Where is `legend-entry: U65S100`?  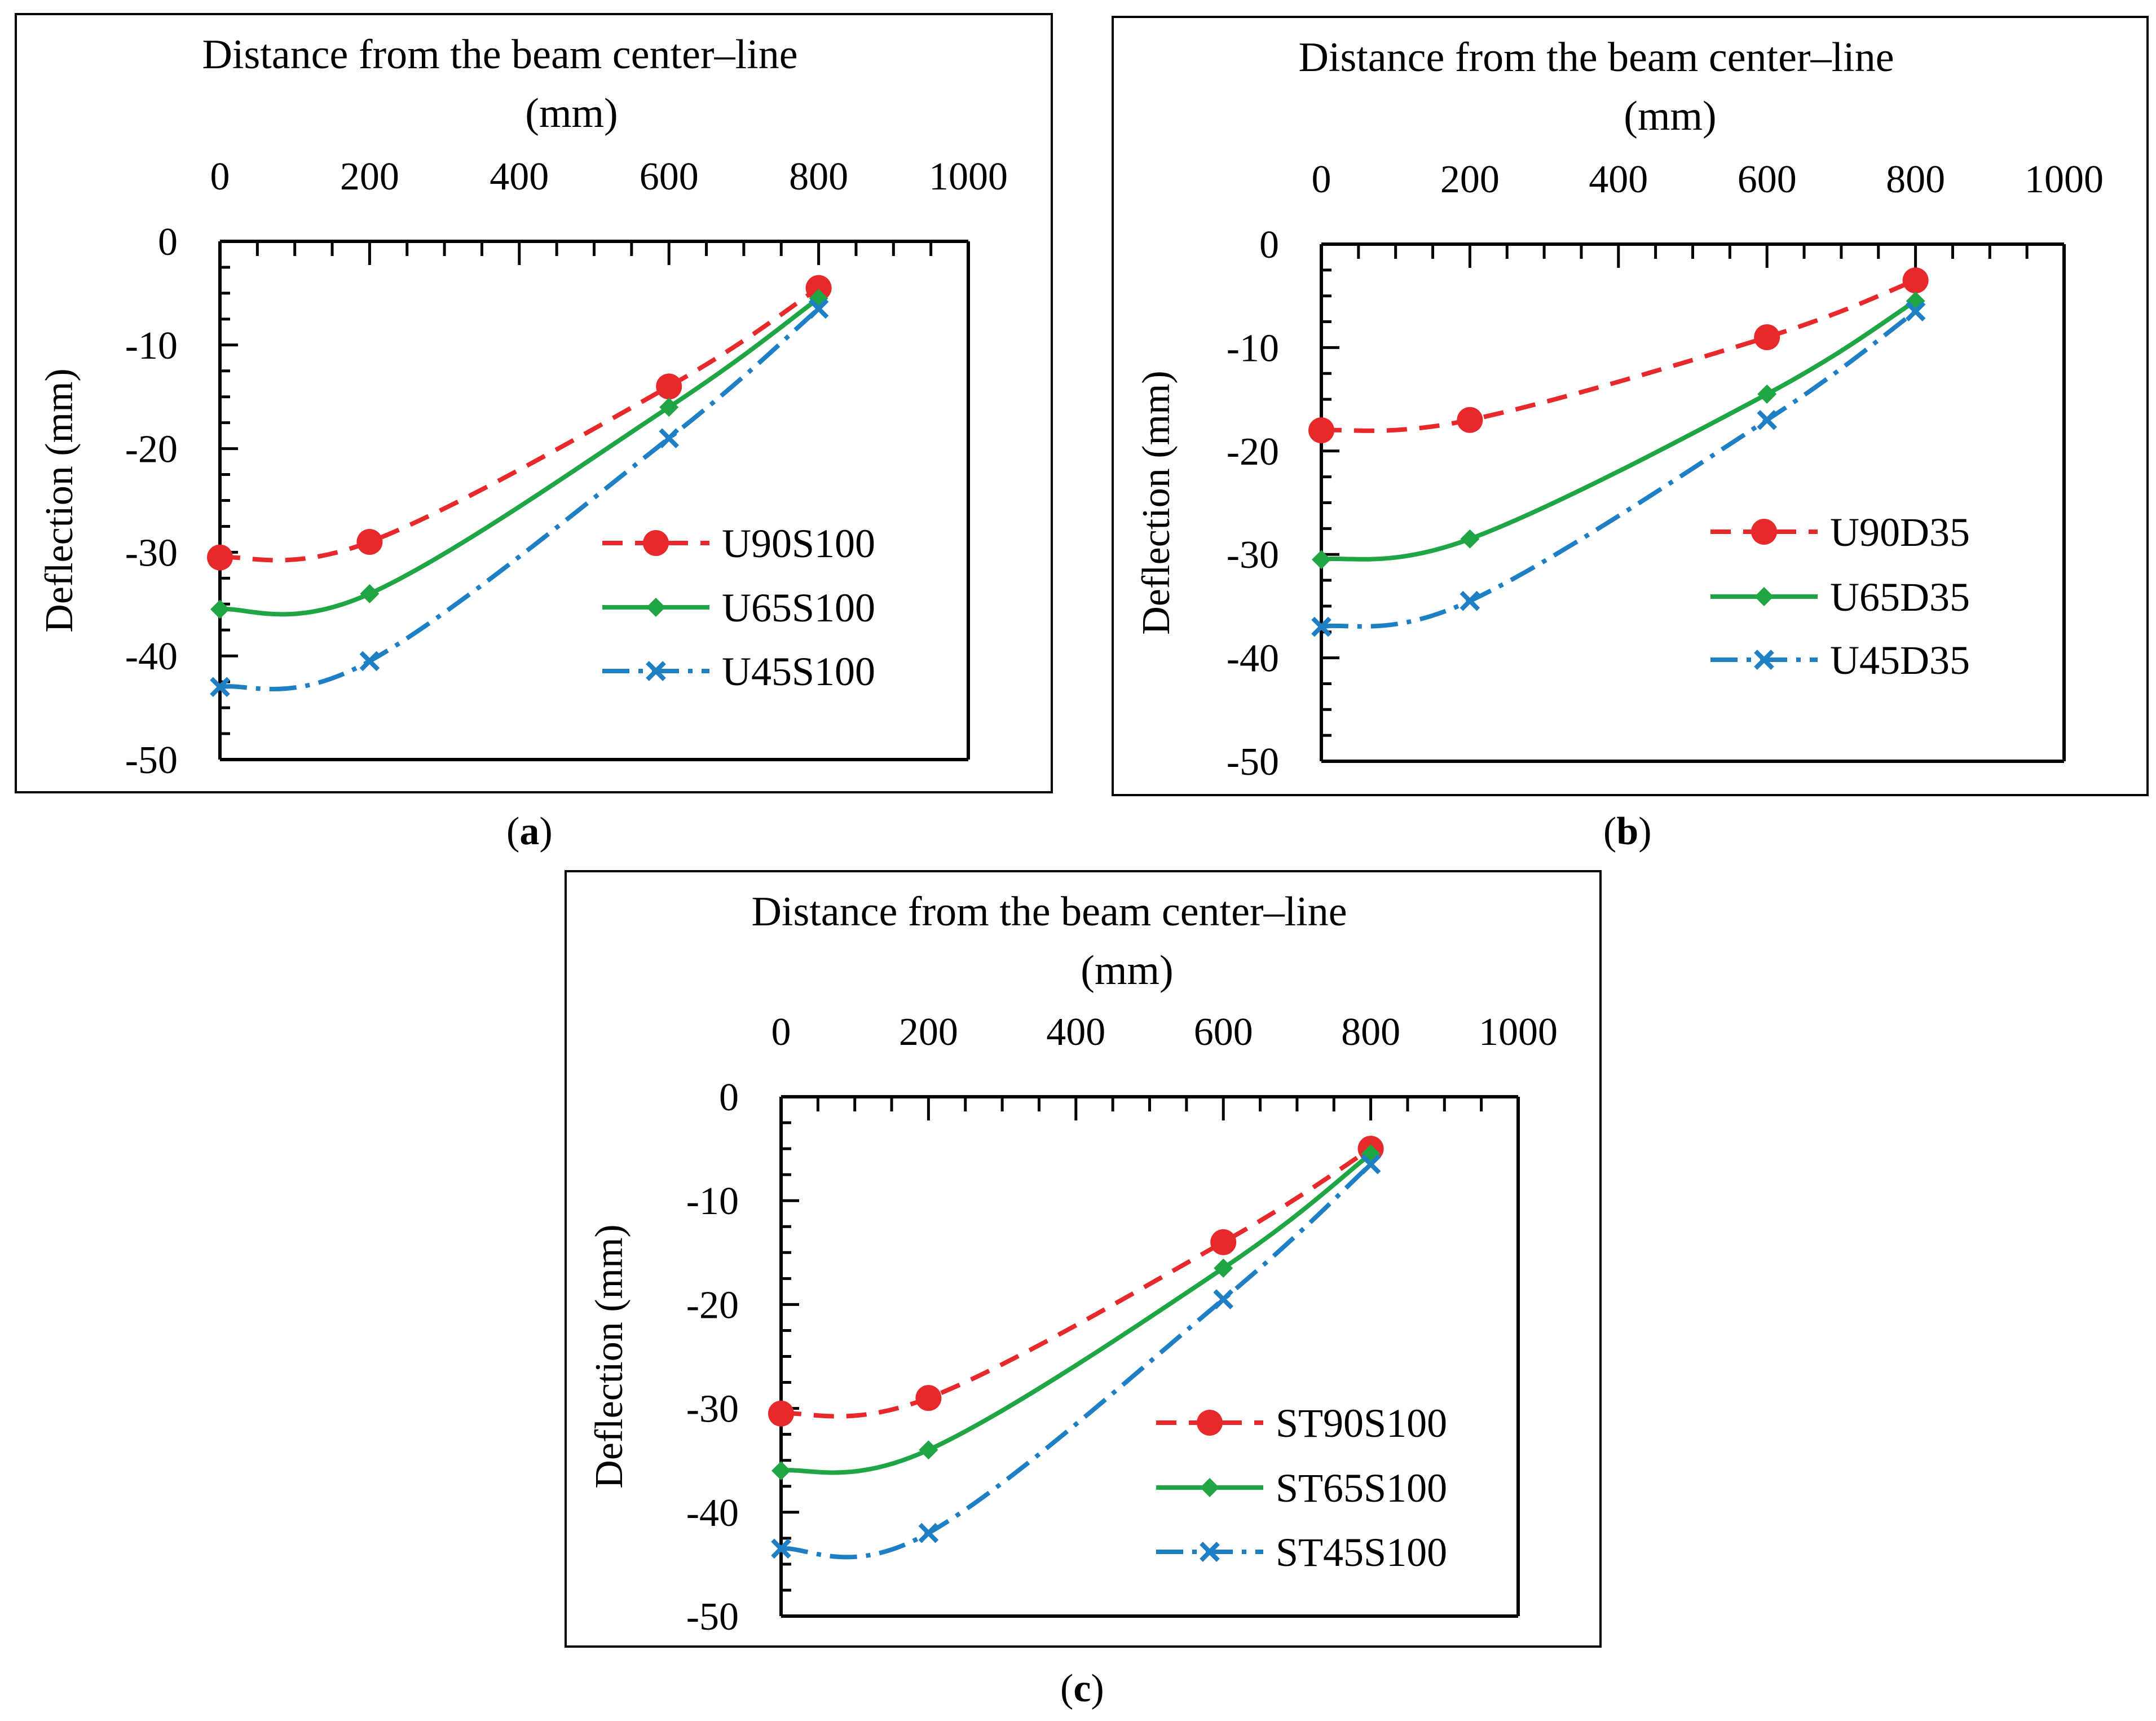 legend-entry: U65S100 is located at coordinates (738, 608).